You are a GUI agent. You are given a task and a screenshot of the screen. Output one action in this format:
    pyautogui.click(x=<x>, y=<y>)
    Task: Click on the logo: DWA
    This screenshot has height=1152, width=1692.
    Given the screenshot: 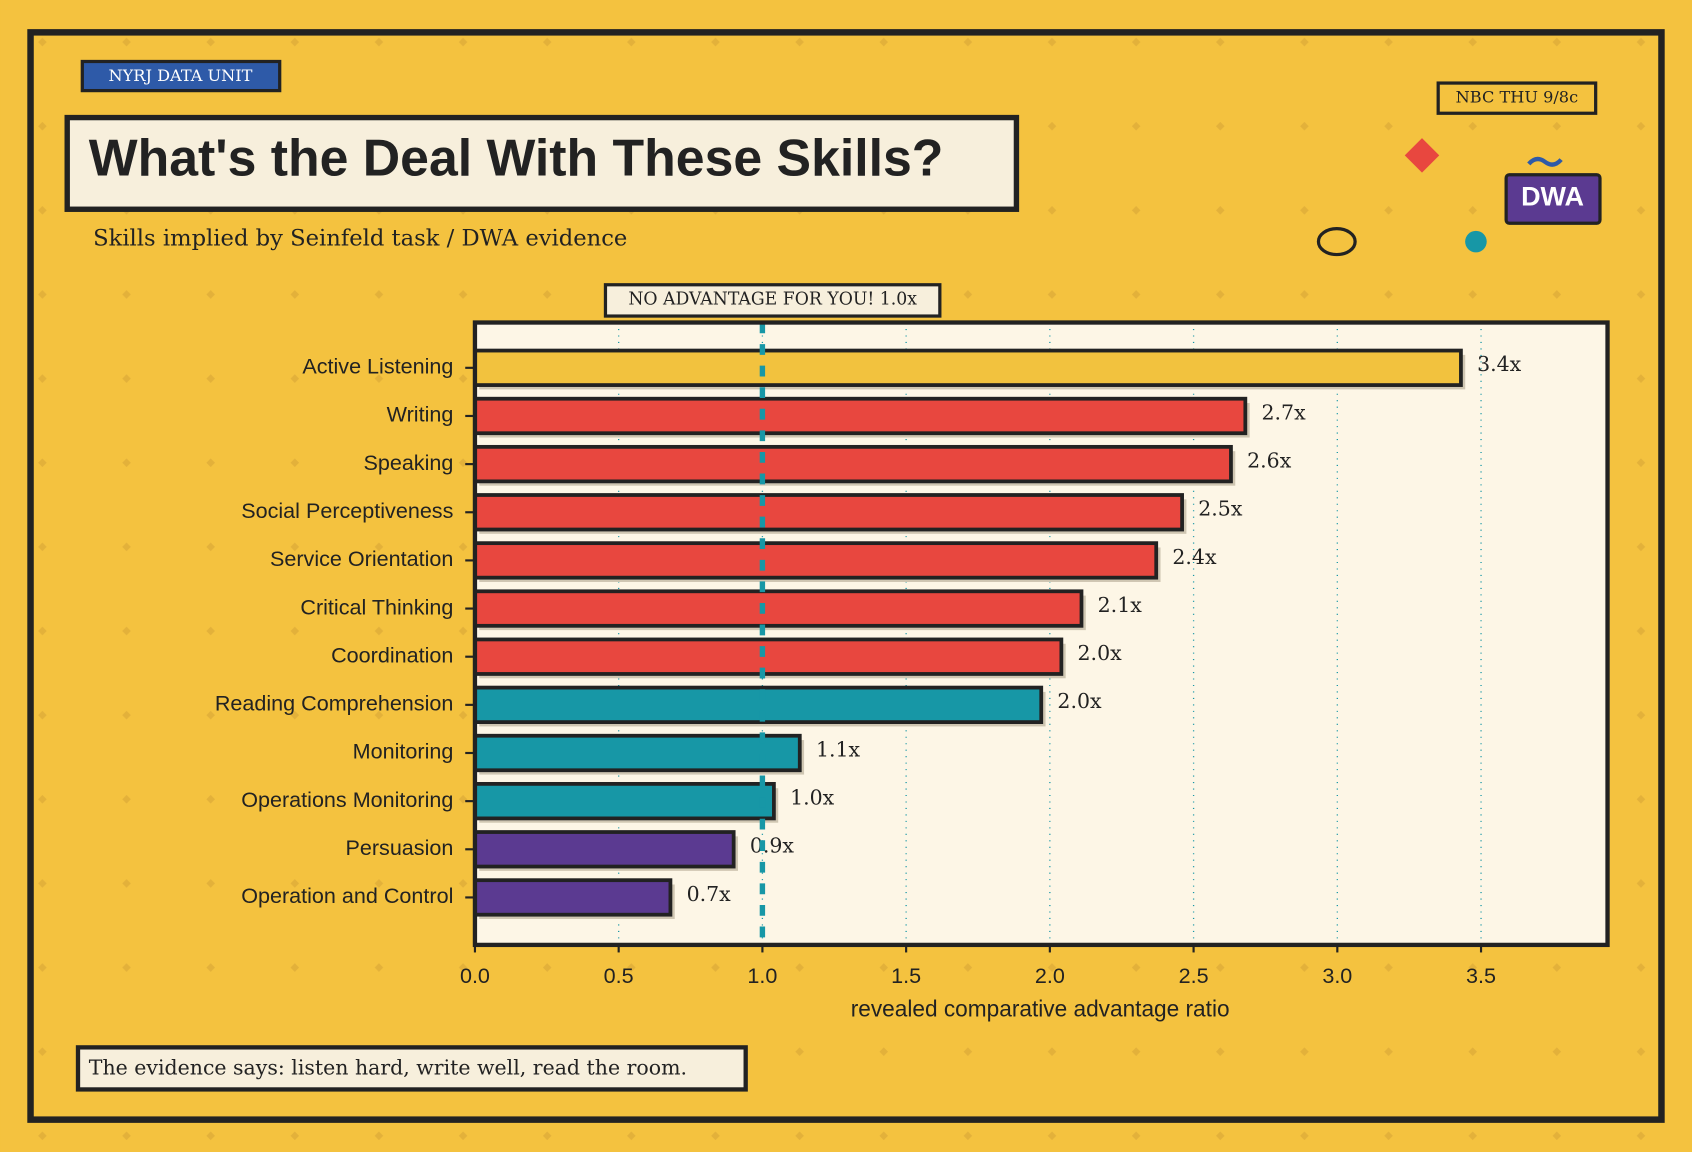 What is the action you would take?
    pyautogui.click(x=1552, y=197)
    